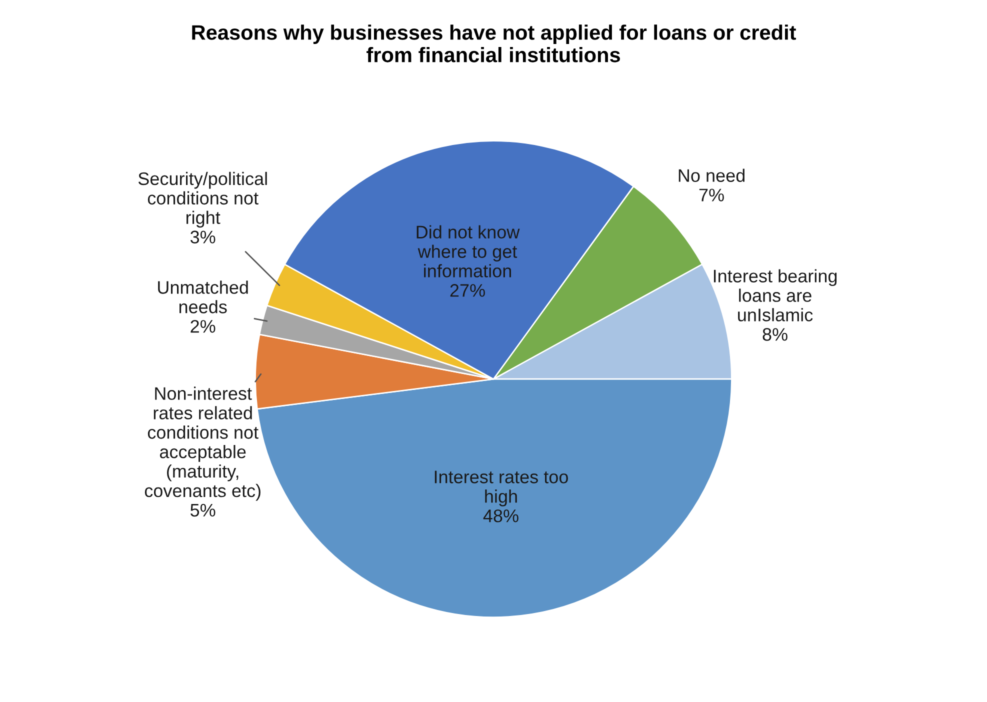 Image resolution: width=987 pixels, height=702 pixels. Describe the element at coordinates (775, 334) in the screenshot. I see `data-label: 8%` at that location.